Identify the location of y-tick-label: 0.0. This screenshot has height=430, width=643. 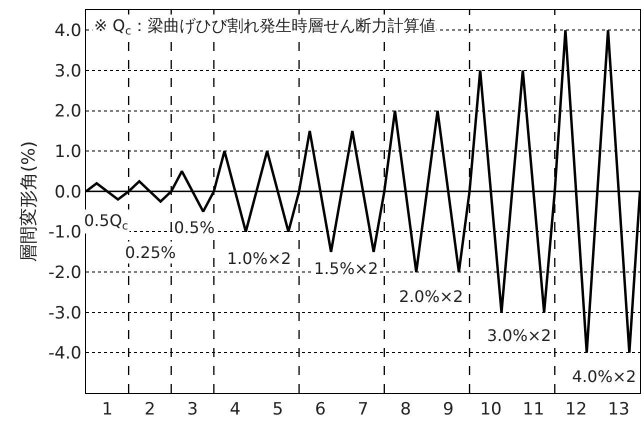
(68, 192).